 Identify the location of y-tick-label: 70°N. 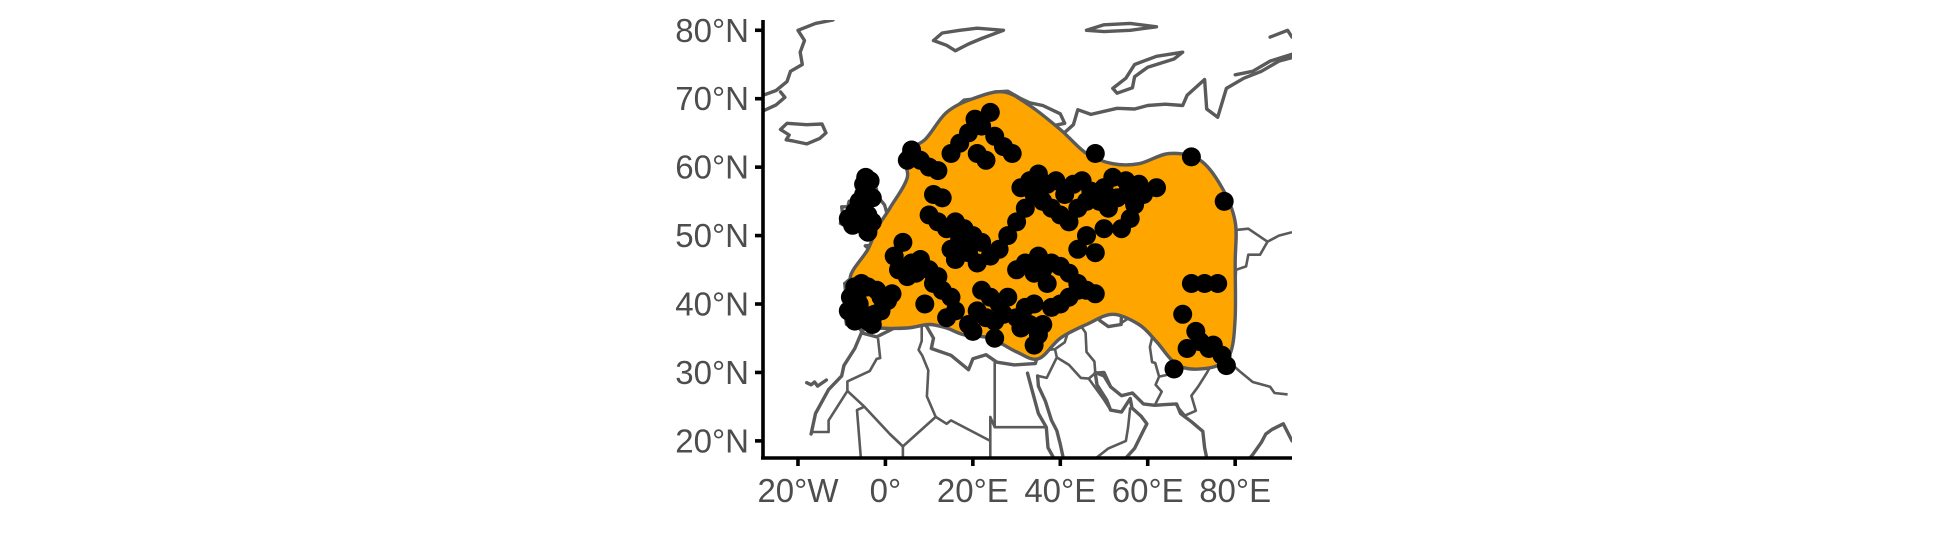
(712, 98).